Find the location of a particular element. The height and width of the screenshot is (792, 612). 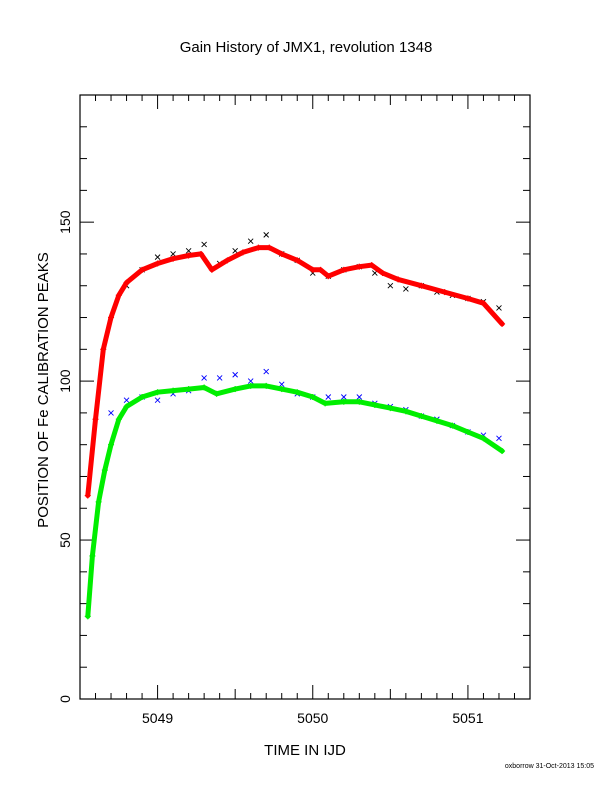

footer-credit: oxborrow 31-Oct-2013 15:05 is located at coordinates (549, 766).